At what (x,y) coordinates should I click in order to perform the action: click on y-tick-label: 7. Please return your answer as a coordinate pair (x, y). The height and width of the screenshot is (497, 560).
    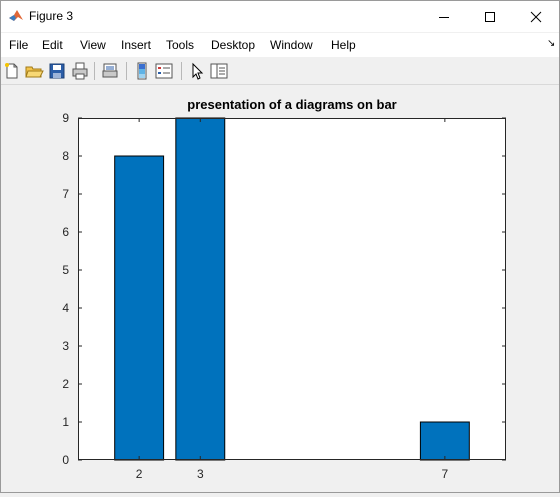
    Looking at the image, I should click on (65, 194).